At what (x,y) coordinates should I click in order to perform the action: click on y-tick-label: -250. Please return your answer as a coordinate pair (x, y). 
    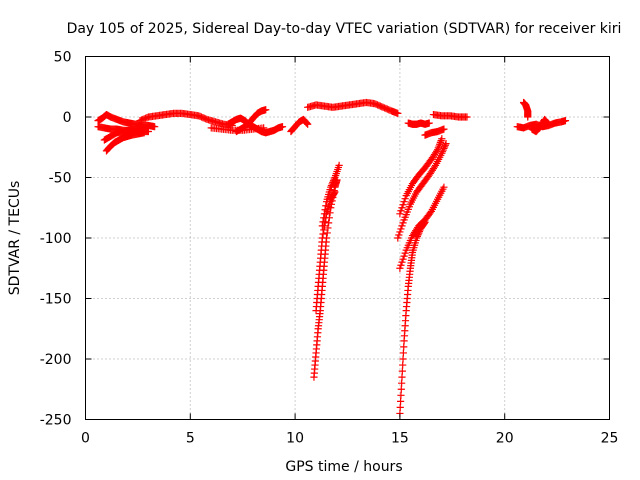
    Looking at the image, I should click on (56, 421).